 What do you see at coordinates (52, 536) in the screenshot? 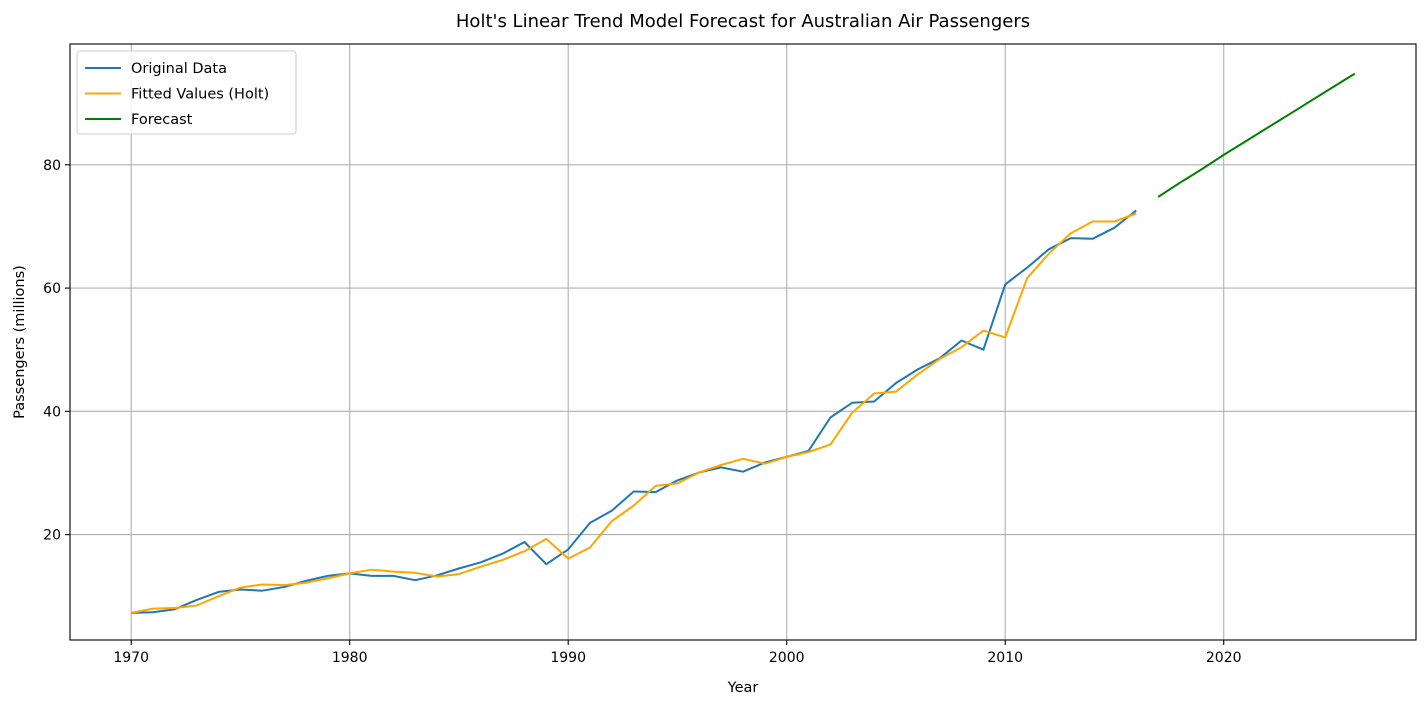
I see `y-tick-label: 20` at bounding box center [52, 536].